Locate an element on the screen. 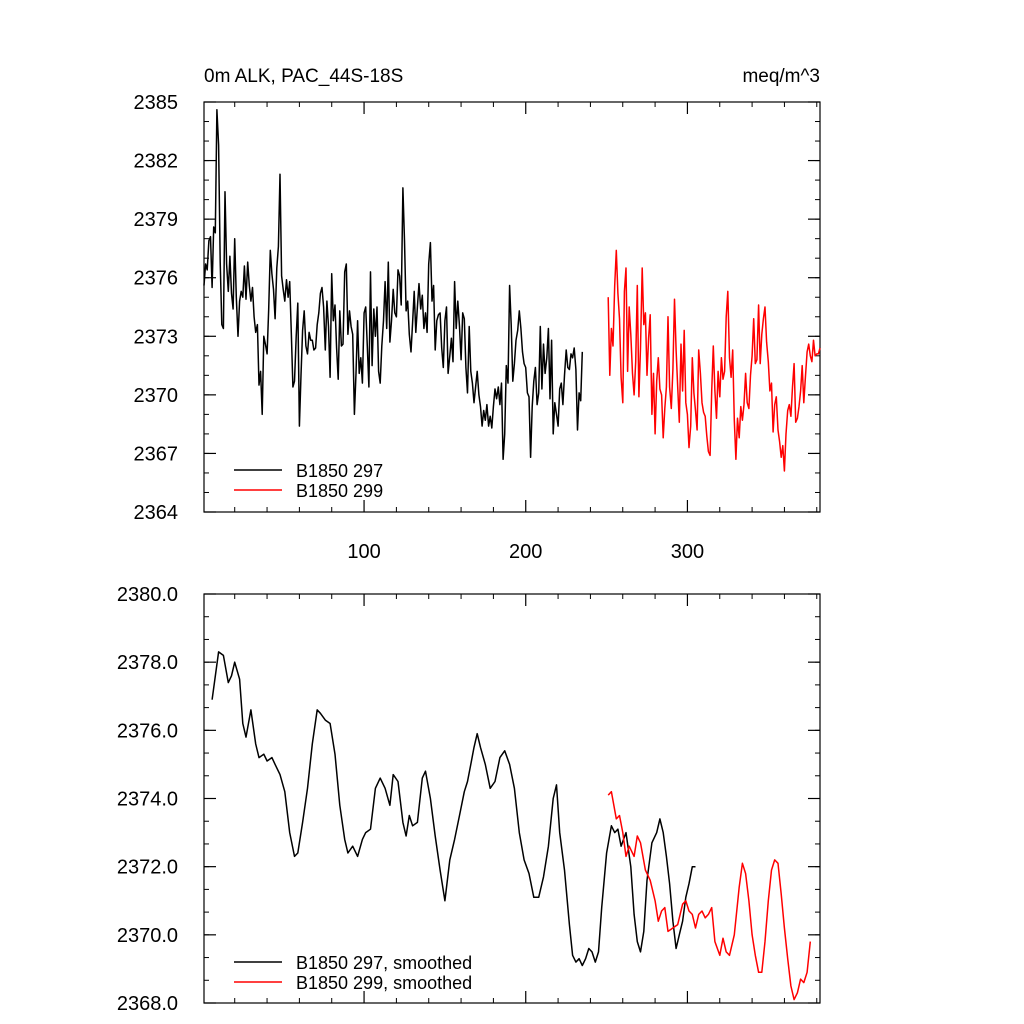 This screenshot has height=1024, width=1024. bottom-legend-label-2: B1850 299, smoothed is located at coordinates (384, 983).